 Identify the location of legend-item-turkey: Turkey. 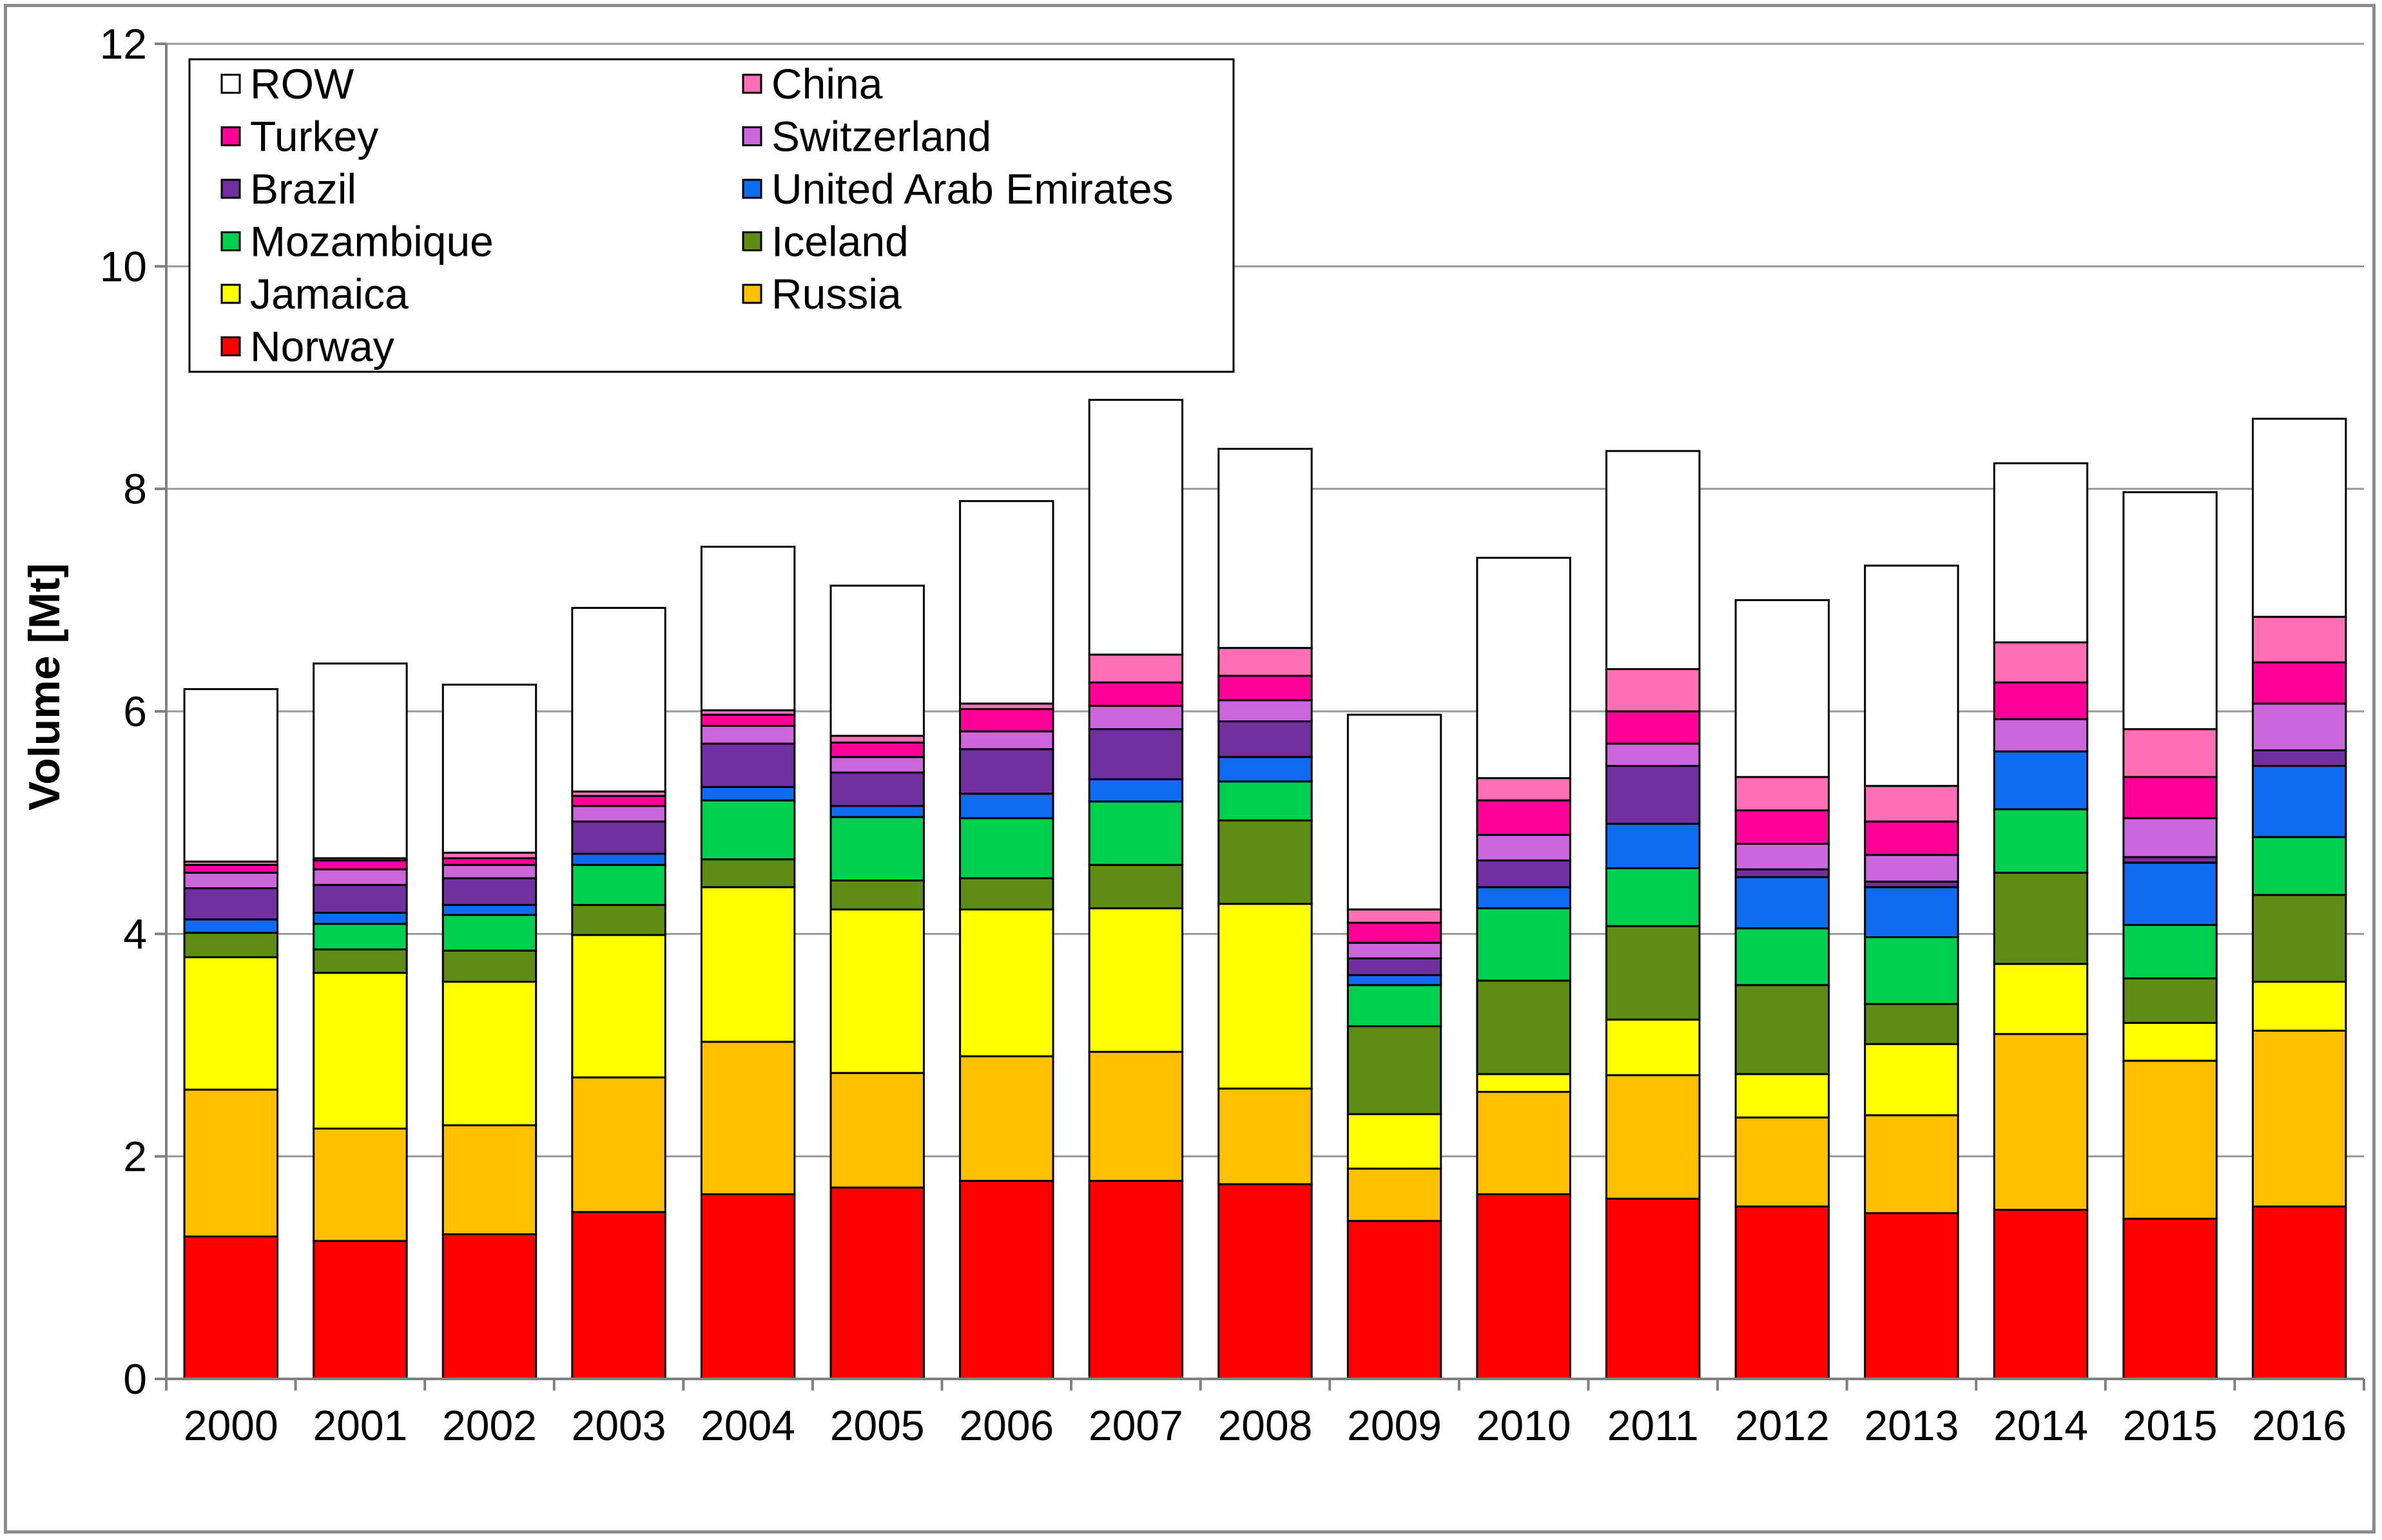
(299, 136).